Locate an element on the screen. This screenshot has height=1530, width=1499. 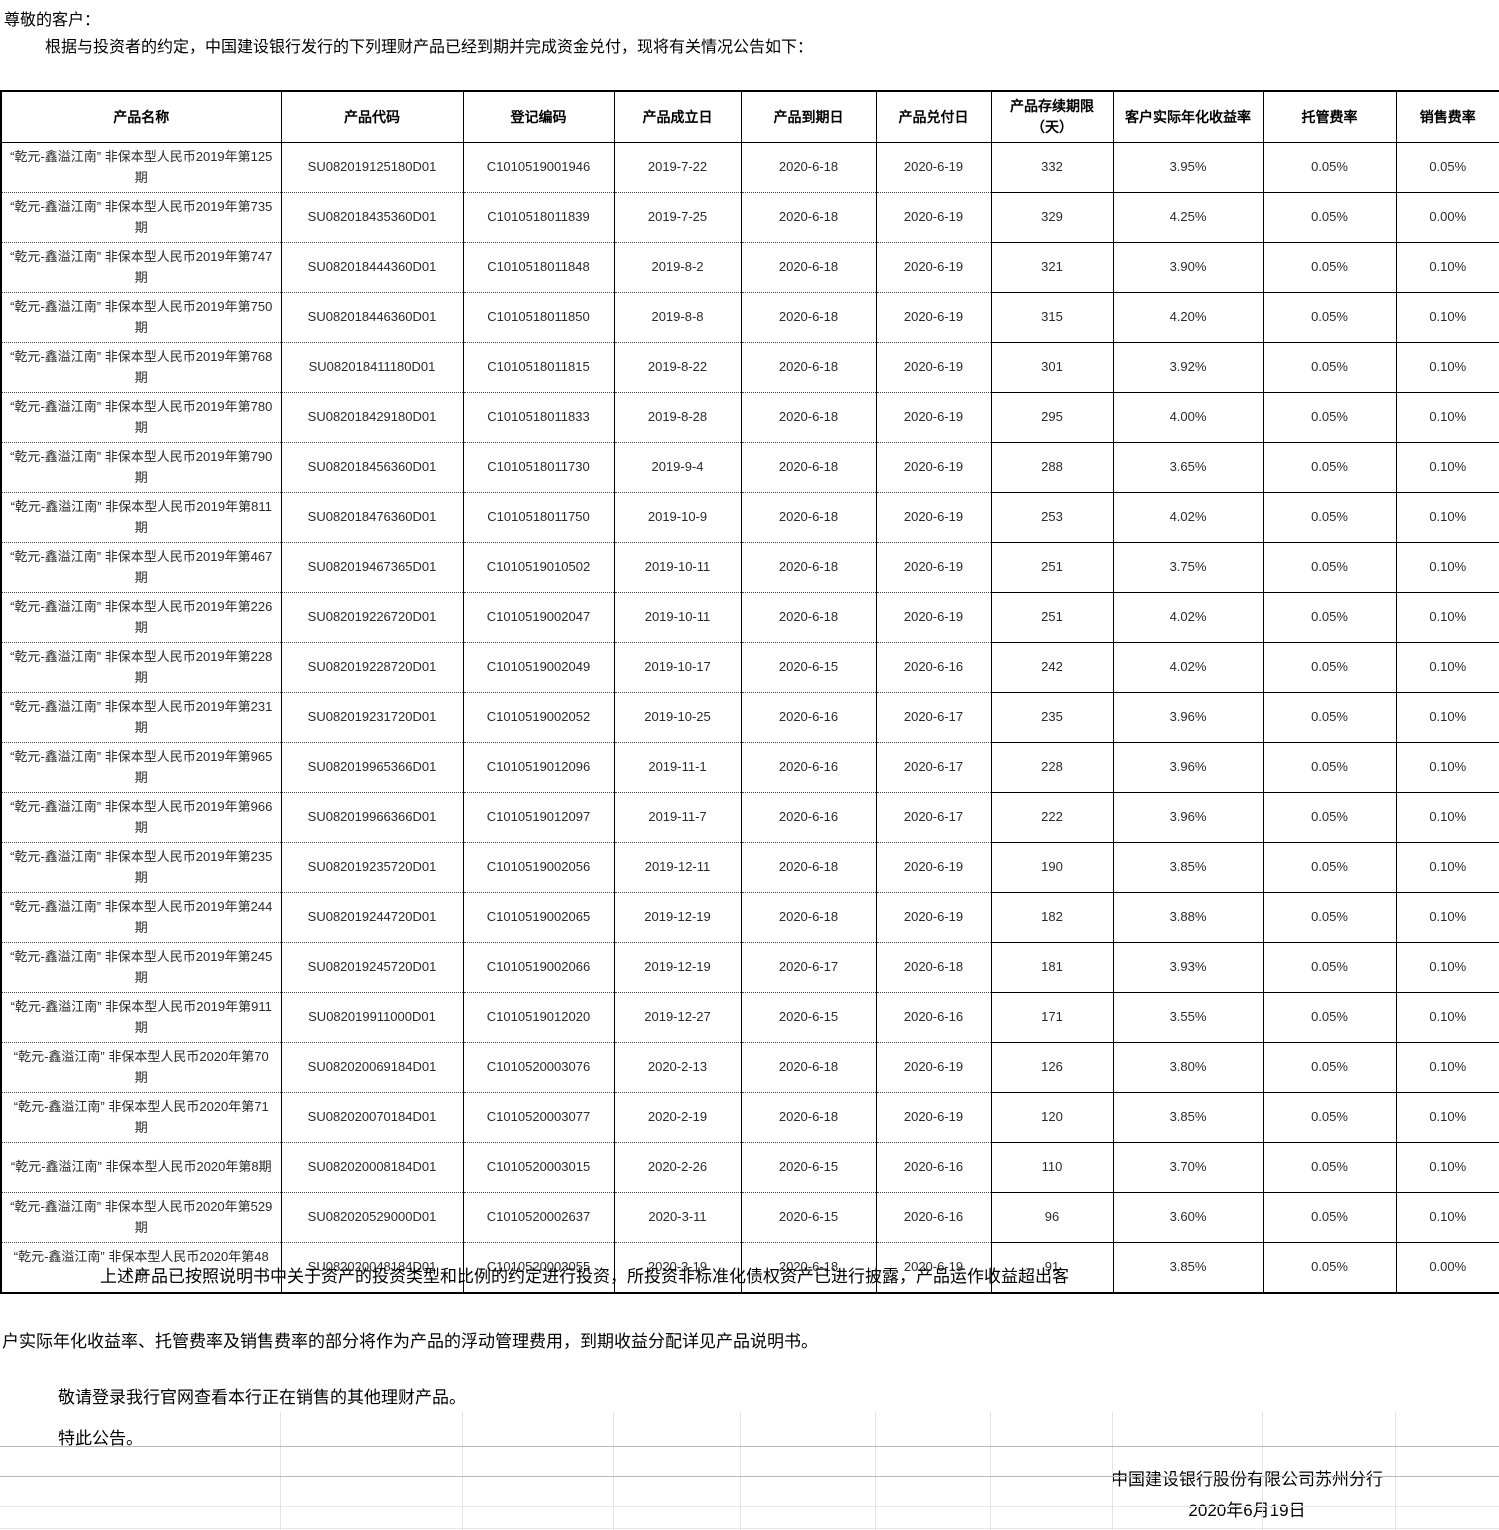
table-cell: 171 is located at coordinates (1052, 1017).